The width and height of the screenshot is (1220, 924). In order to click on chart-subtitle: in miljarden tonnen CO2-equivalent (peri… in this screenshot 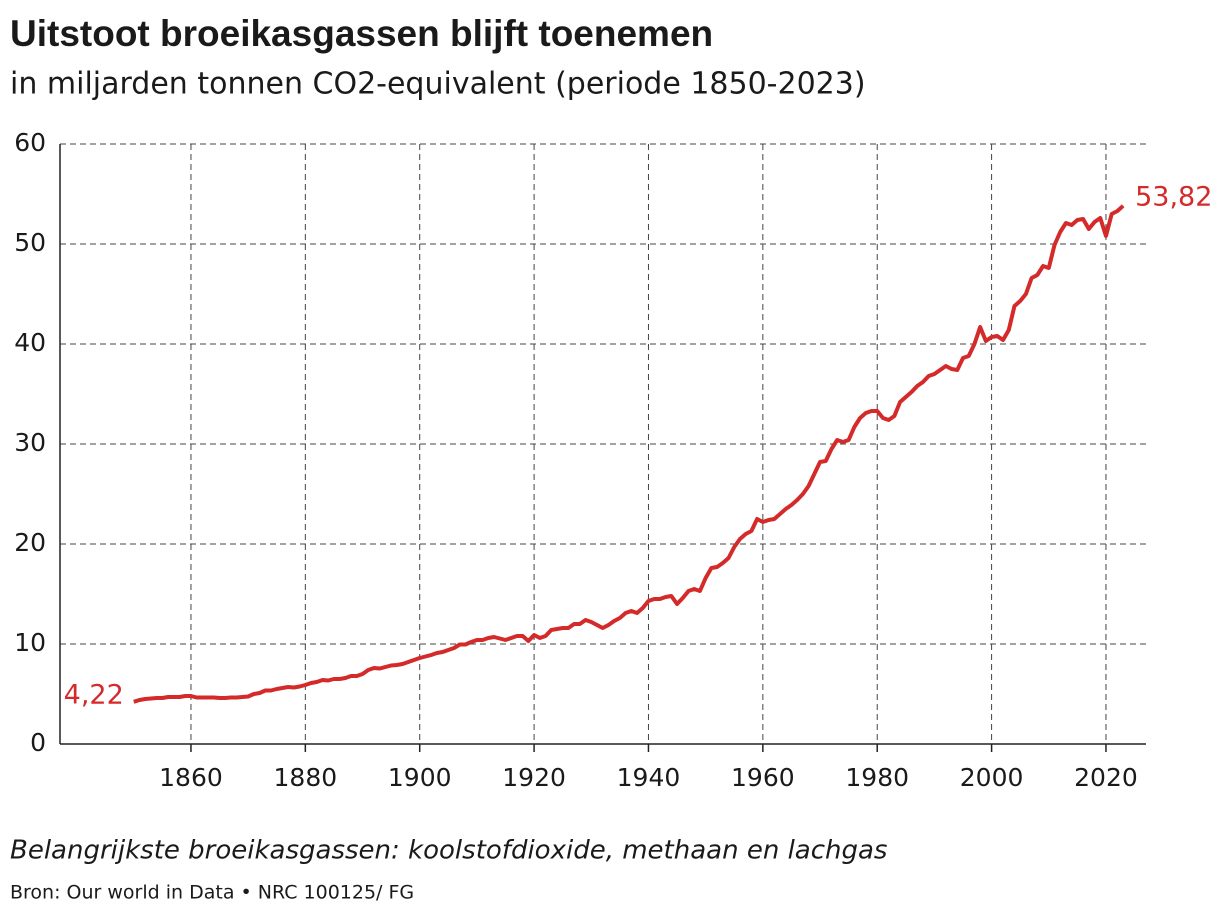, I will do `click(438, 84)`.